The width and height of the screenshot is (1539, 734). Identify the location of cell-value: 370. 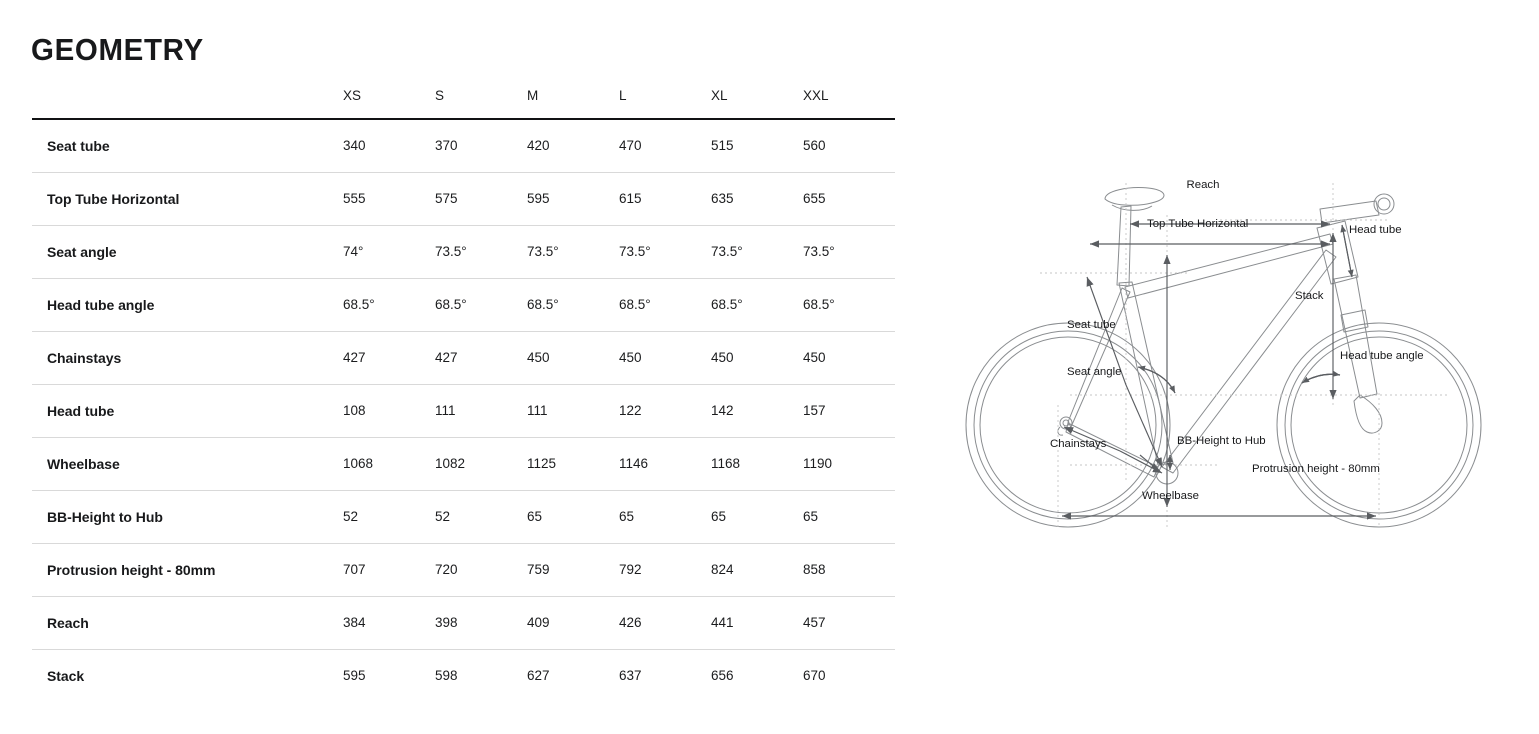
(481, 146).